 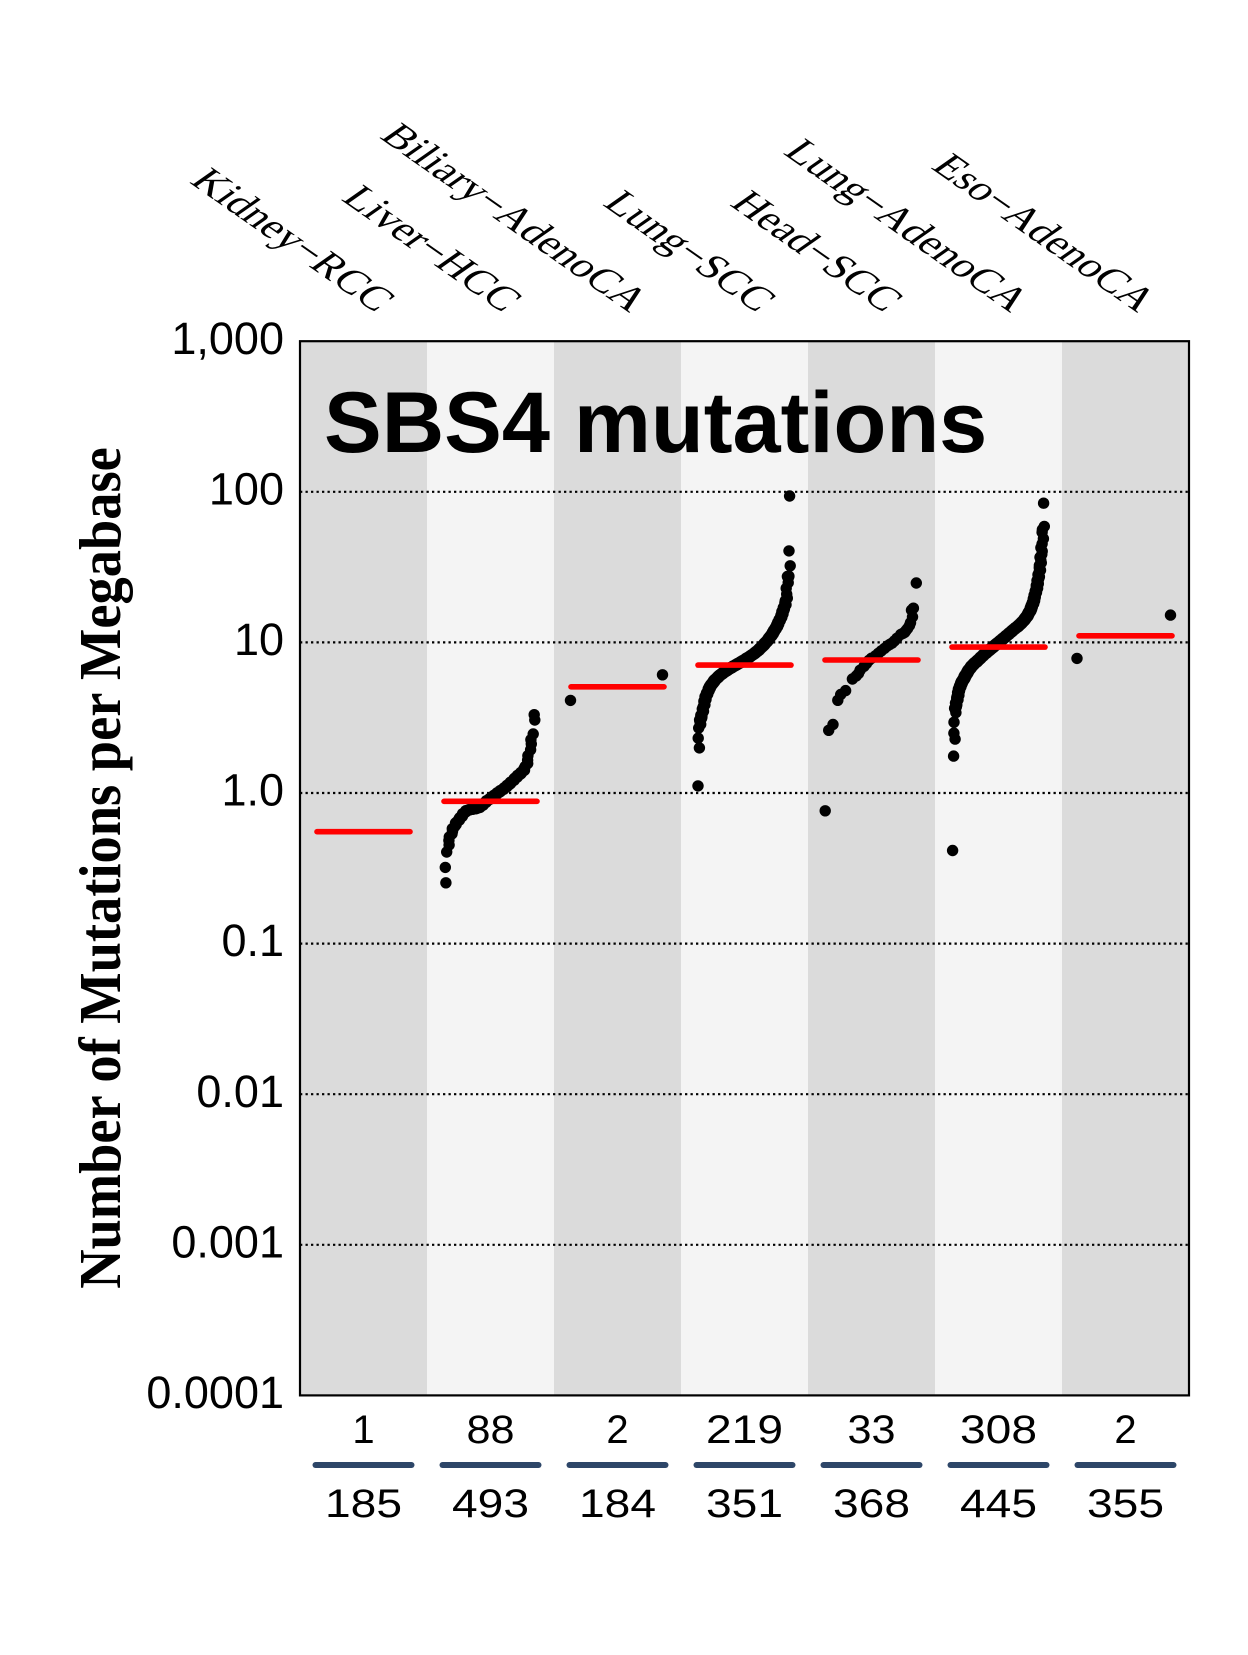 I want to click on svg-text: SBS4 mutations, so click(x=655, y=423).